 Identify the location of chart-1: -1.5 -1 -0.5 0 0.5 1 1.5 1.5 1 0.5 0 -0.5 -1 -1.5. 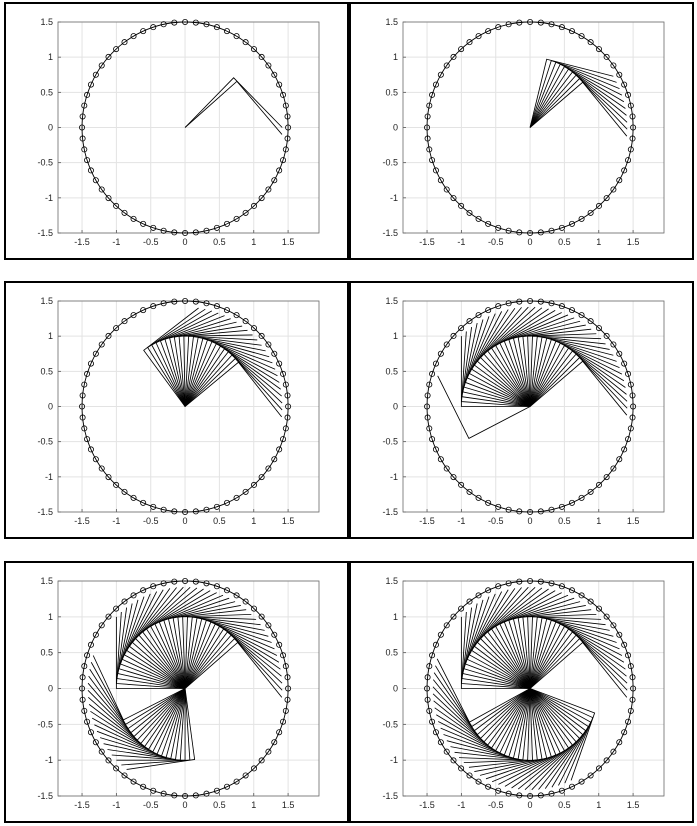
(178, 132).